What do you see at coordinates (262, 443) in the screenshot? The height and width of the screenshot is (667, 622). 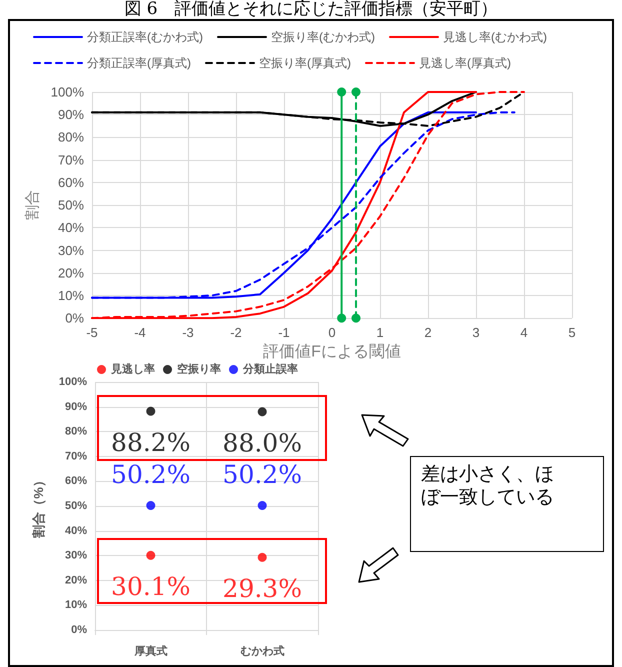 I see `data-label: 88.0%` at bounding box center [262, 443].